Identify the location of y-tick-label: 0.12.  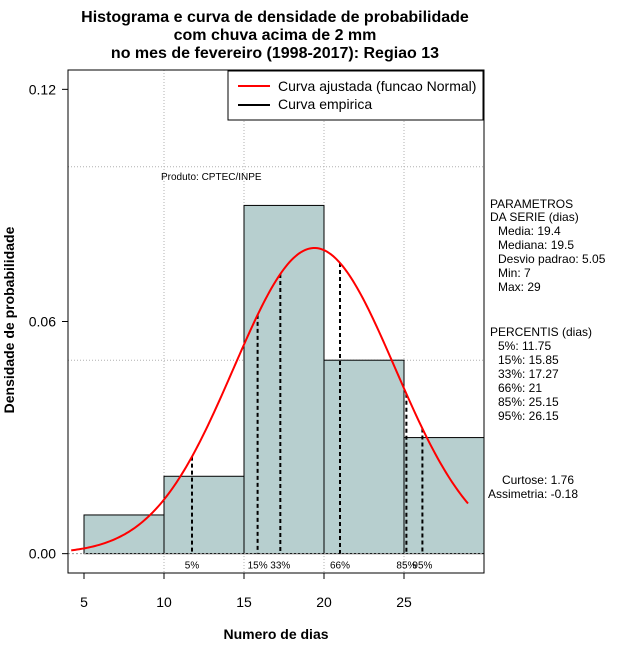
(42, 89).